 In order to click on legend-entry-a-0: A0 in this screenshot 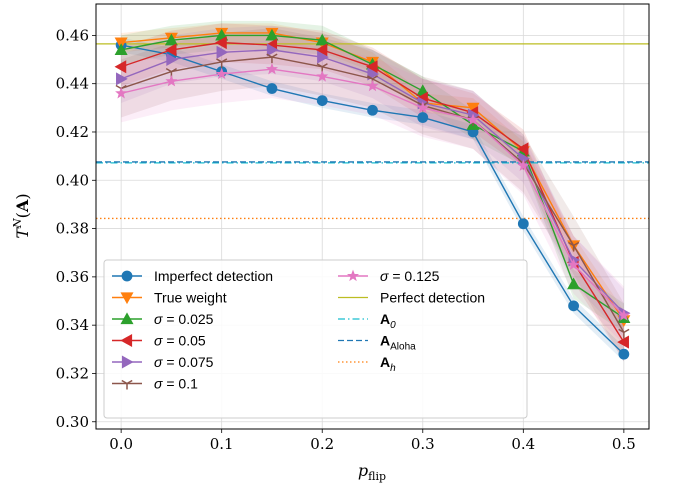, I will do `click(367, 321)`.